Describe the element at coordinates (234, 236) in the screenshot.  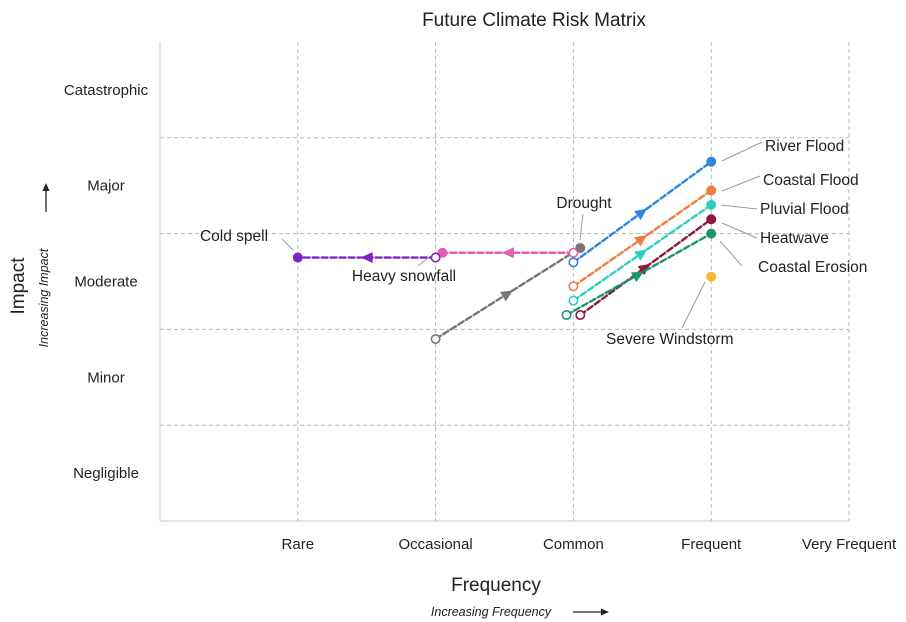
I see `series-label-cold-spell: Cold spell` at that location.